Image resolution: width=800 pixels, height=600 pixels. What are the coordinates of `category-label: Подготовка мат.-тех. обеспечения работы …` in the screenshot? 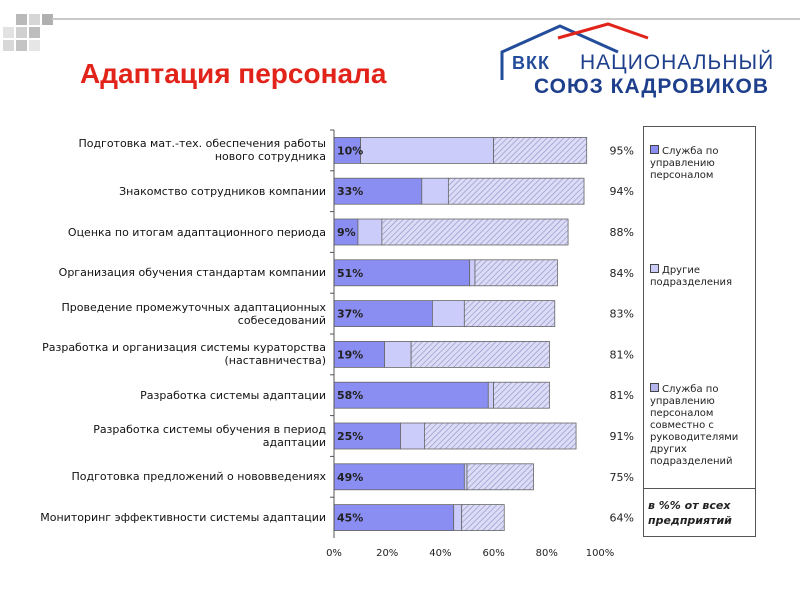 It's located at (202, 150).